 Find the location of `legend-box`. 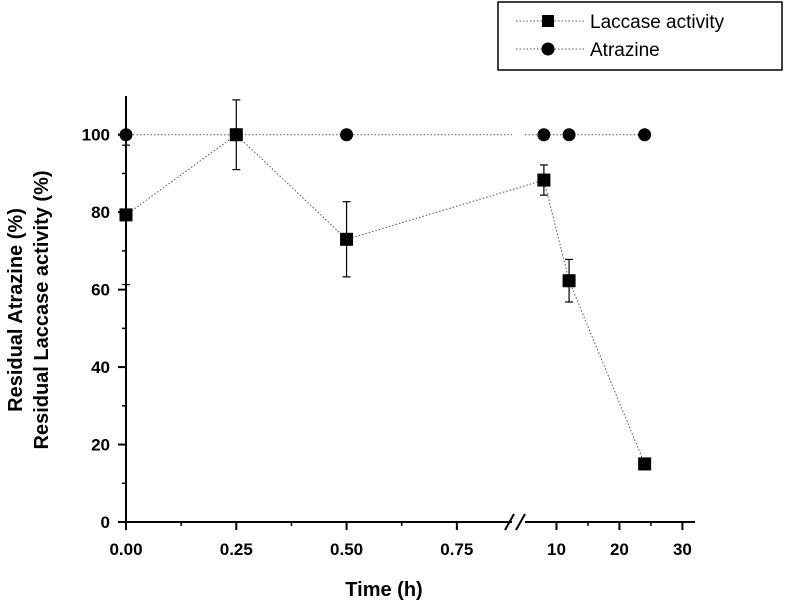

legend-box is located at coordinates (640, 36).